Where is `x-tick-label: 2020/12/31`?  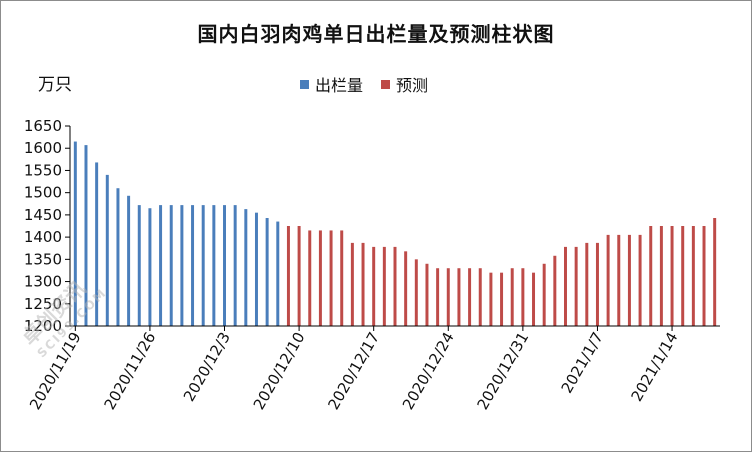
x-tick-label: 2020/12/31 is located at coordinates (503, 371).